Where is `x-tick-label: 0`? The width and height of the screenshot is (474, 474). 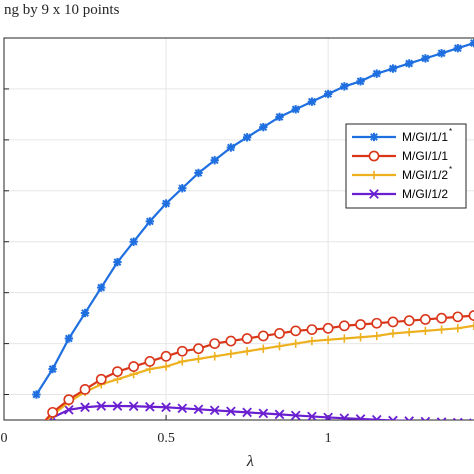
x-tick-label: 0 is located at coordinates (4, 438).